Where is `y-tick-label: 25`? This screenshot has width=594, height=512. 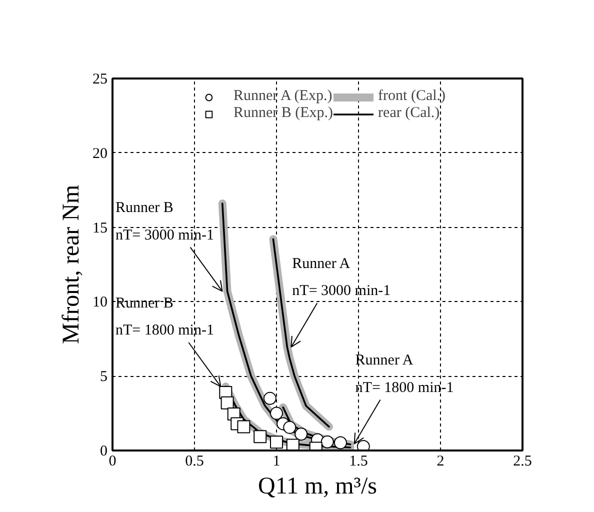 y-tick-label: 25 is located at coordinates (100, 80).